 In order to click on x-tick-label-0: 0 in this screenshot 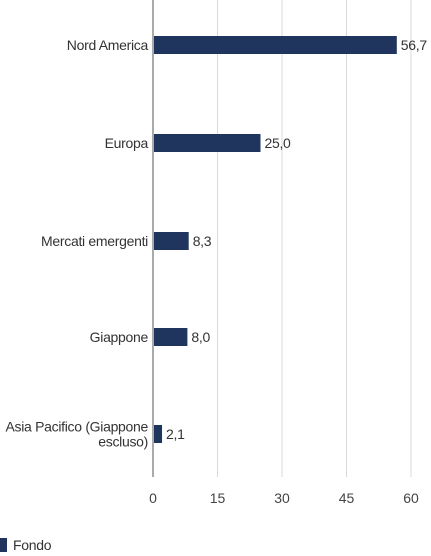, I will do `click(153, 498)`.